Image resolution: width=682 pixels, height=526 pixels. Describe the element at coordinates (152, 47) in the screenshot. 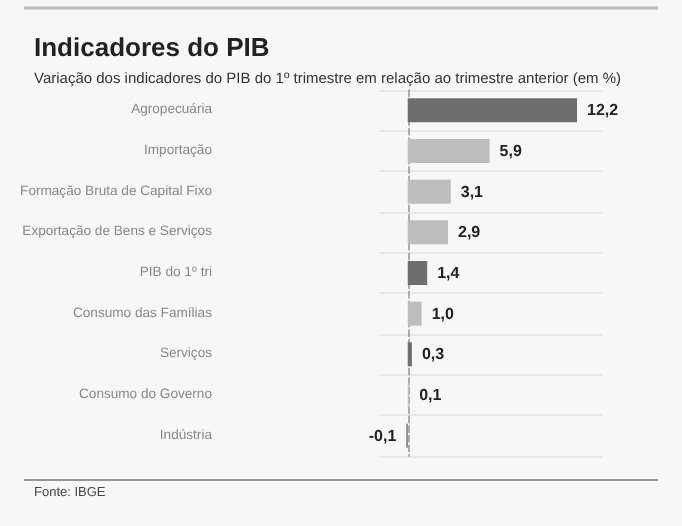

I see `text: Indicadores do PIB` at that location.